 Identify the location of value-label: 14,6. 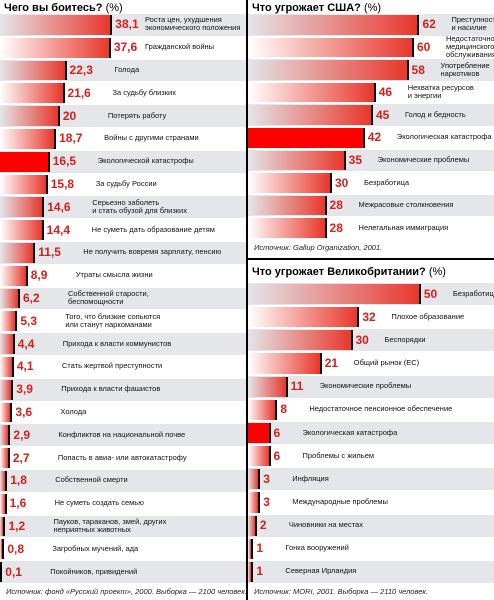
(59, 206).